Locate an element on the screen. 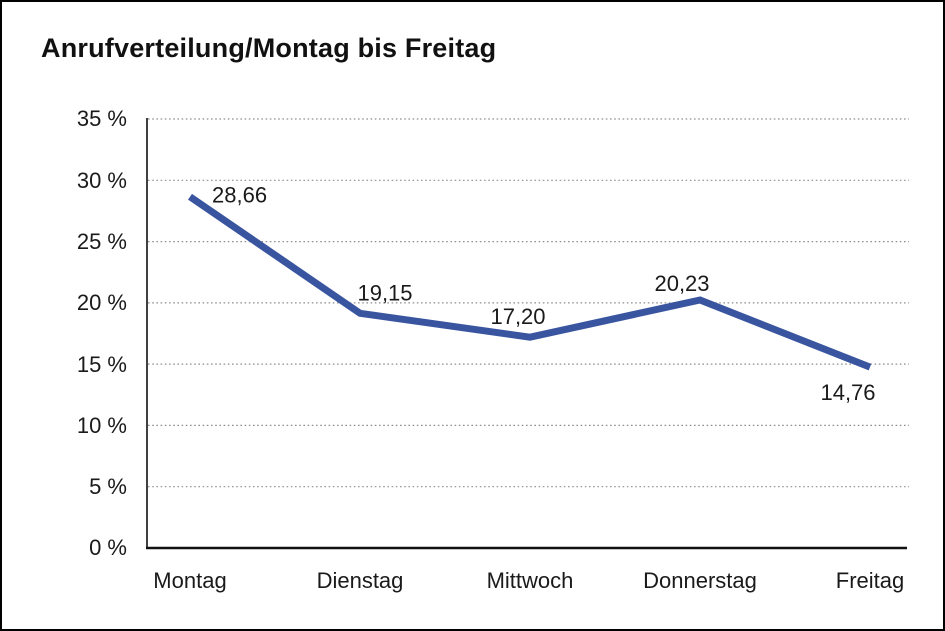 Image resolution: width=945 pixels, height=631 pixels. x-axis-category-label: Donnerstag is located at coordinates (700, 580).